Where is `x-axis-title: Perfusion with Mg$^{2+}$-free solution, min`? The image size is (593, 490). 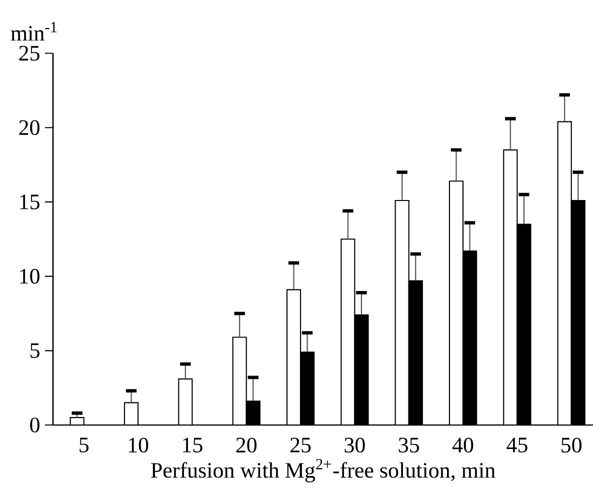
x-axis-title: Perfusion with Mg$^{2+}$-free solution, min is located at coordinates (323, 470).